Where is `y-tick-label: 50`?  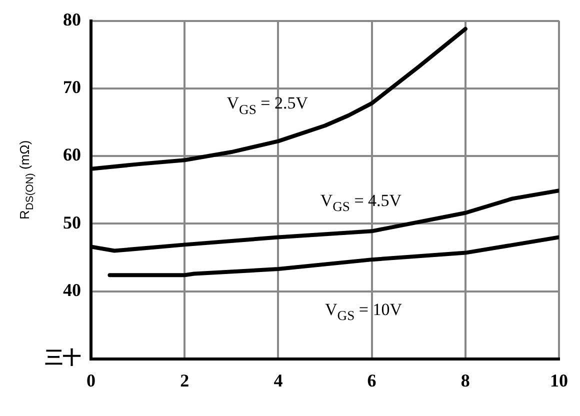 y-tick-label: 50 is located at coordinates (72, 222).